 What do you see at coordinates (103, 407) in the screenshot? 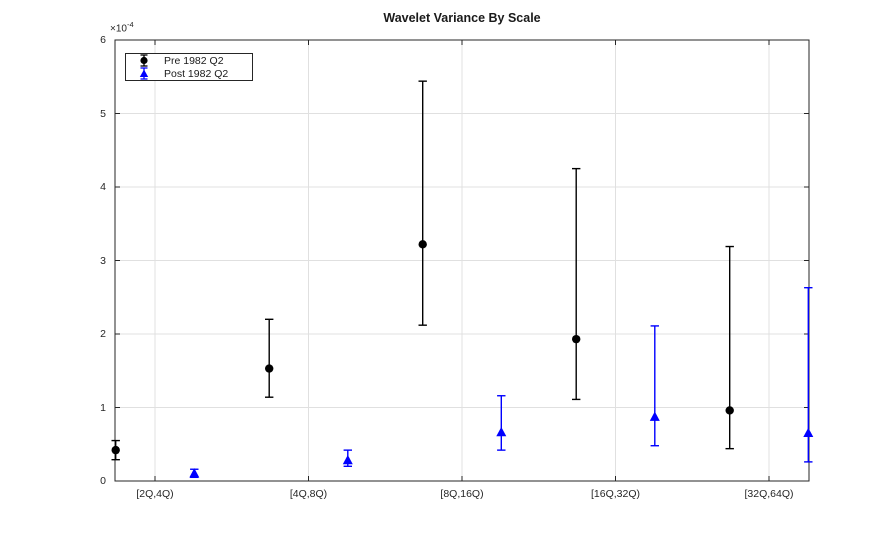
I see `y-axis-tick-label: 1` at bounding box center [103, 407].